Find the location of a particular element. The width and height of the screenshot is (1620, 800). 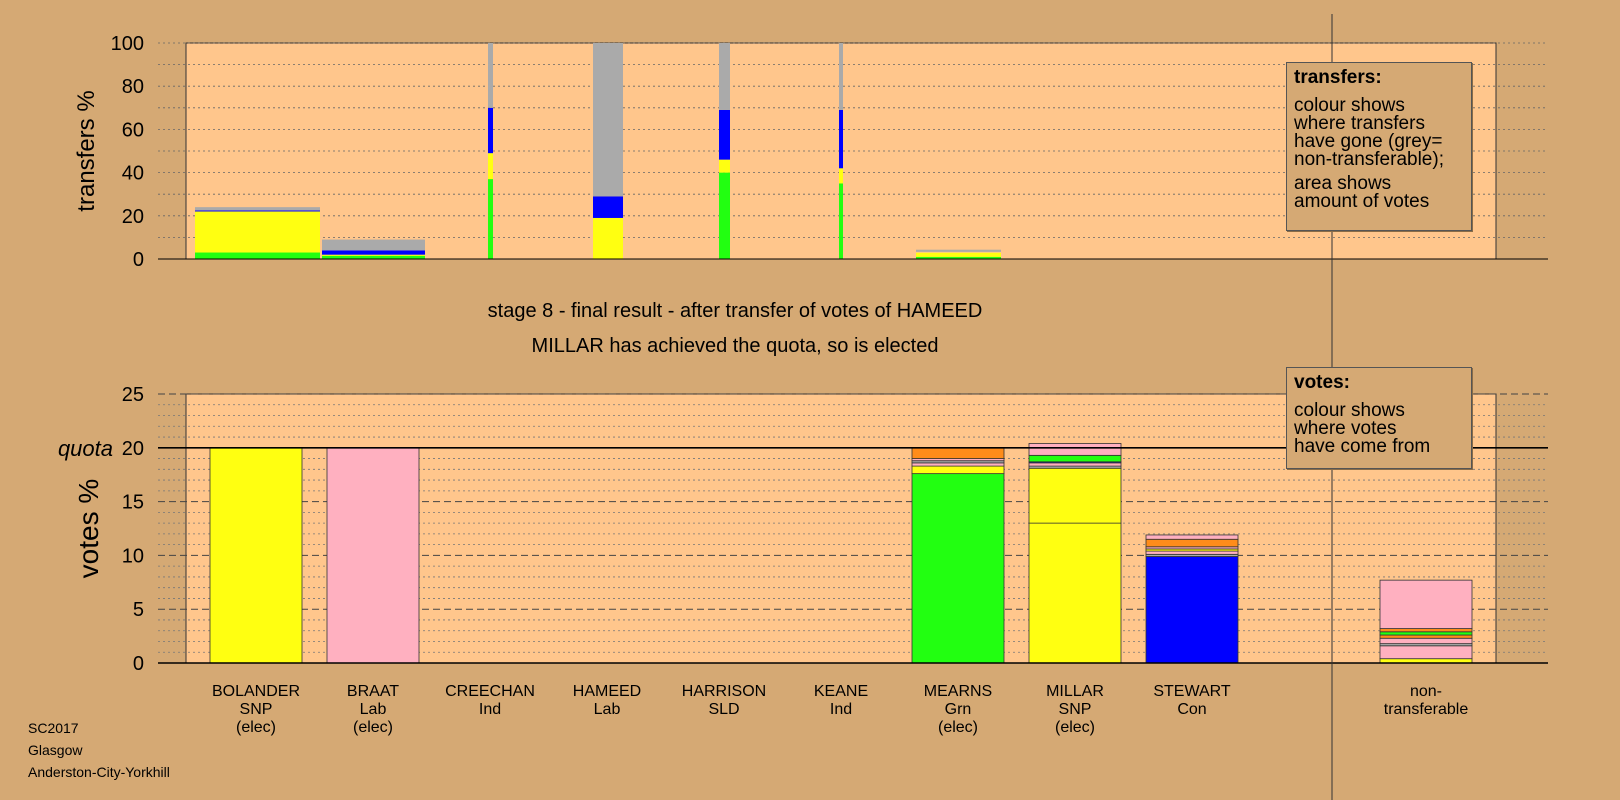

transfers-tick-label: 0 is located at coordinates (138, 260).